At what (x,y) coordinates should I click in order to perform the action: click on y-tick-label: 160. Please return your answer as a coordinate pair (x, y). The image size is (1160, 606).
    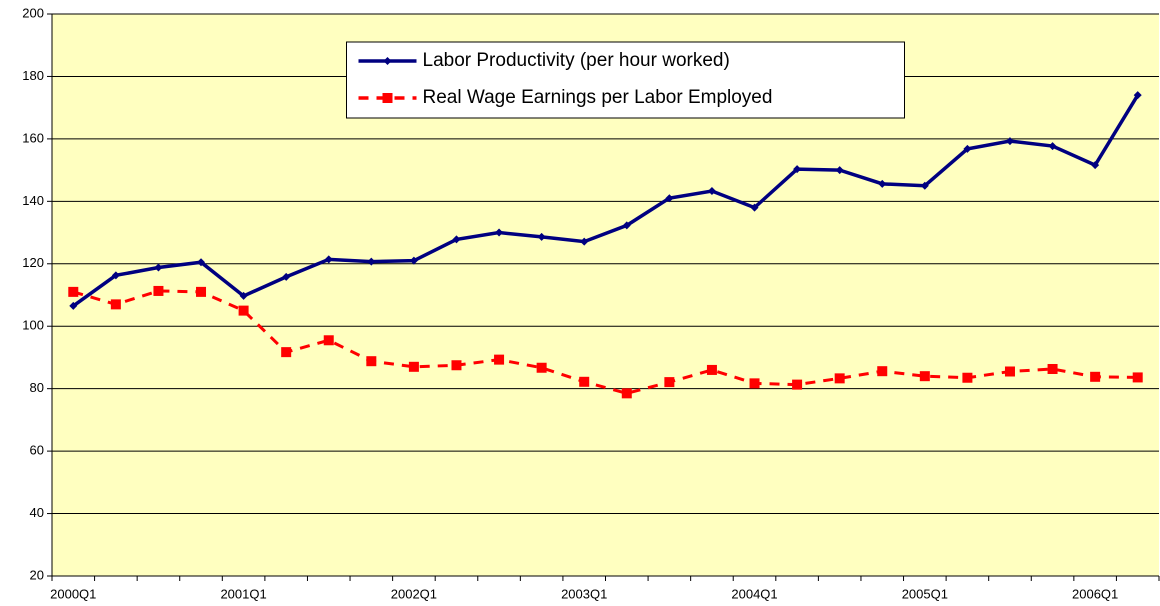
    Looking at the image, I should click on (33, 137).